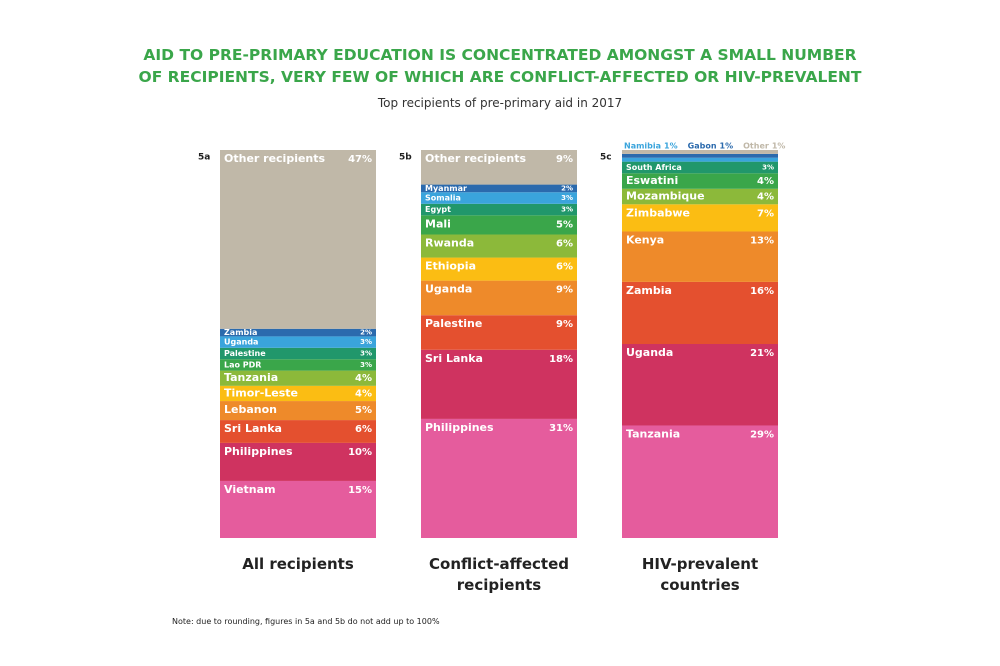 This screenshot has height=666, width=1000. Describe the element at coordinates (658, 212) in the screenshot. I see `segment-label: Zimbabwe` at that location.